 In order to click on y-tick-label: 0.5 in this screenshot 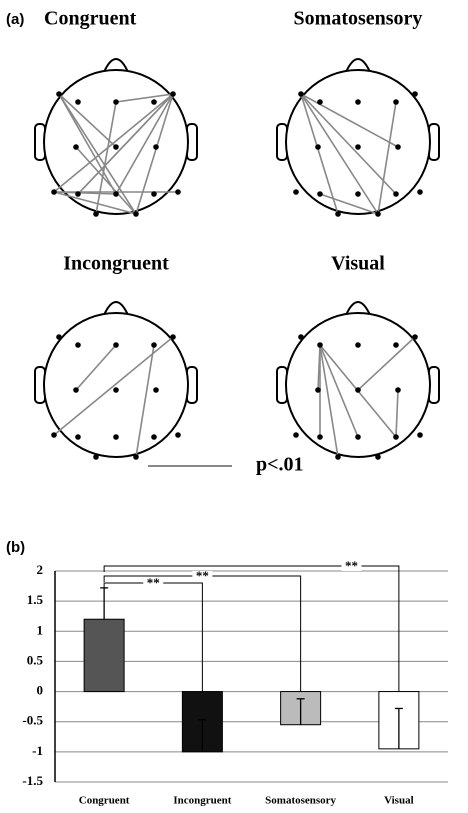, I will do `click(35, 659)`.